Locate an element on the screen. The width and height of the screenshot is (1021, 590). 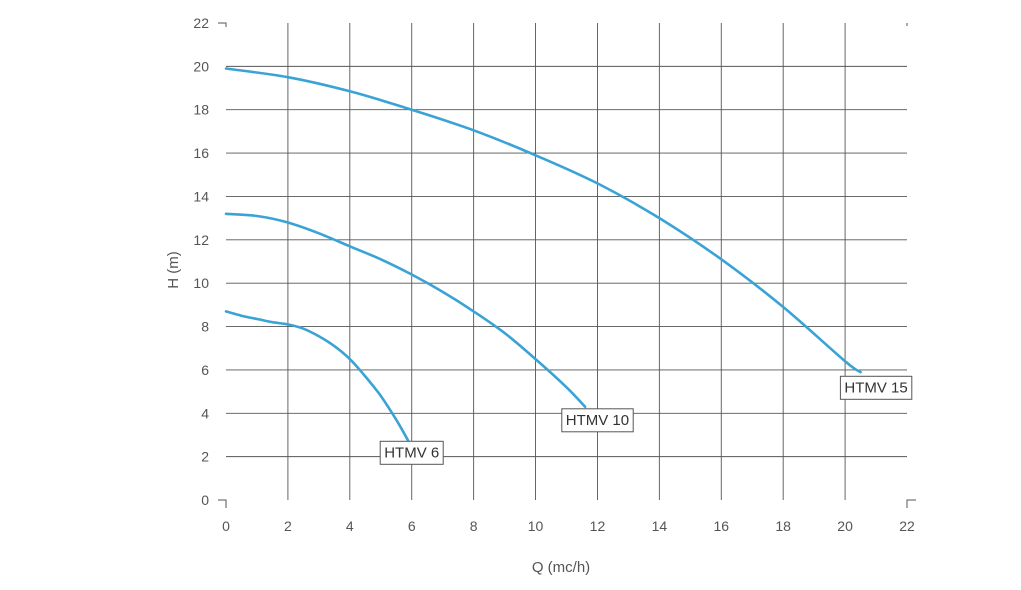
x-tick-label: 18 is located at coordinates (783, 526).